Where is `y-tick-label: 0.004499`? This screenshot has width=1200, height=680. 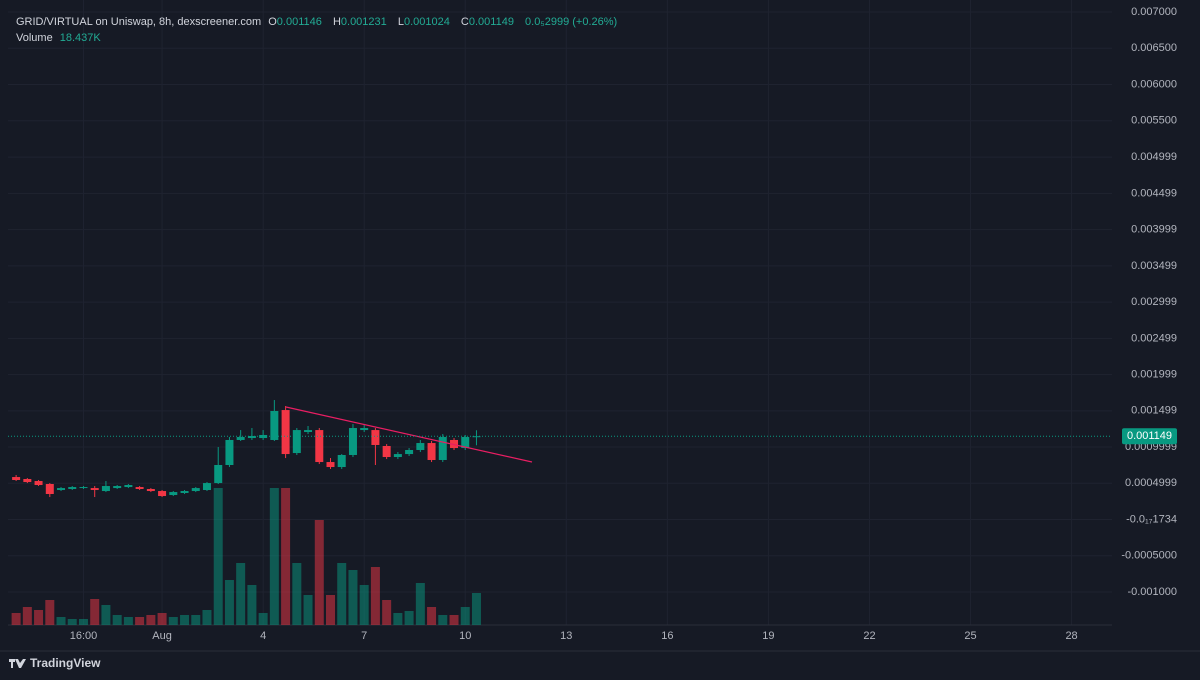
y-tick-label: 0.004499 is located at coordinates (1154, 193).